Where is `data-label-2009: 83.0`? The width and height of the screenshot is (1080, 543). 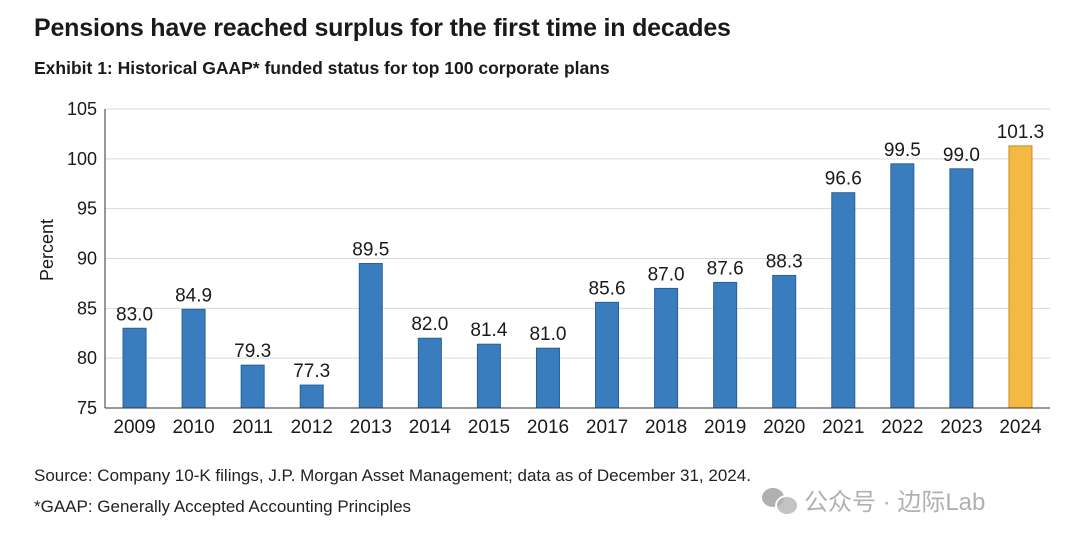 data-label-2009: 83.0 is located at coordinates (134, 314).